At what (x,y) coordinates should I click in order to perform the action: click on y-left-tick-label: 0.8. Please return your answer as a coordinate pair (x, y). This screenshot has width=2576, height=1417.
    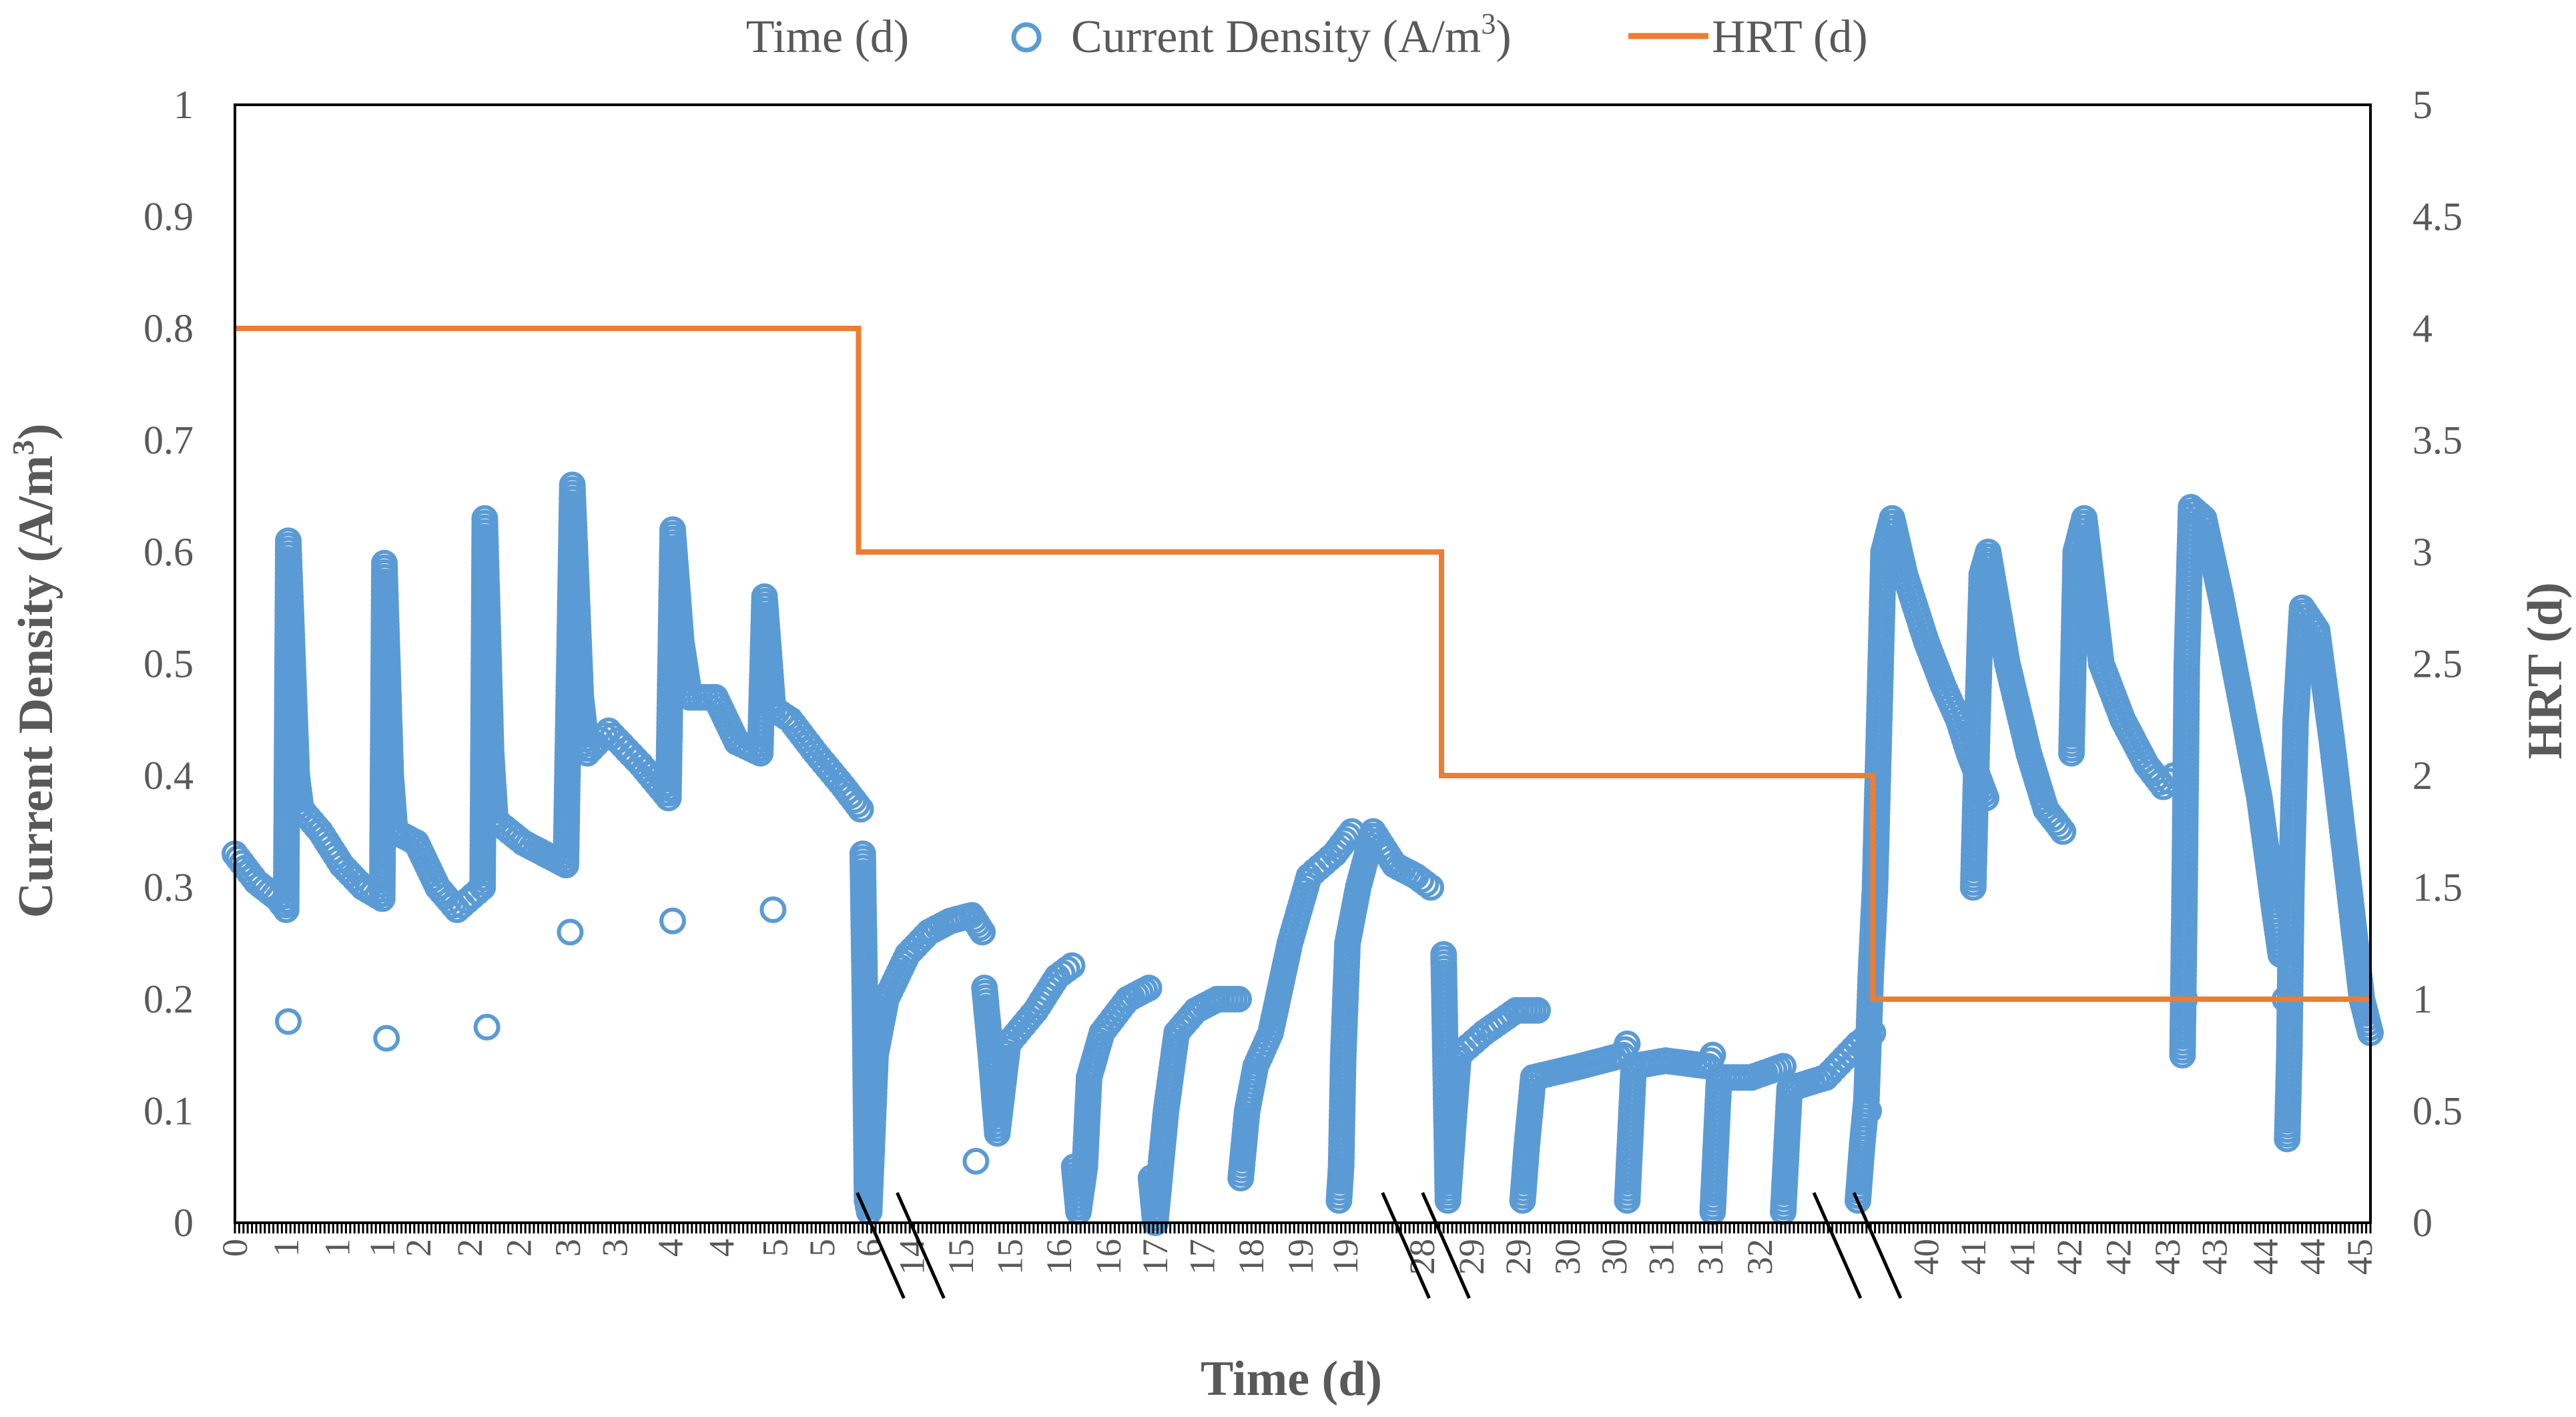
    Looking at the image, I should click on (168, 328).